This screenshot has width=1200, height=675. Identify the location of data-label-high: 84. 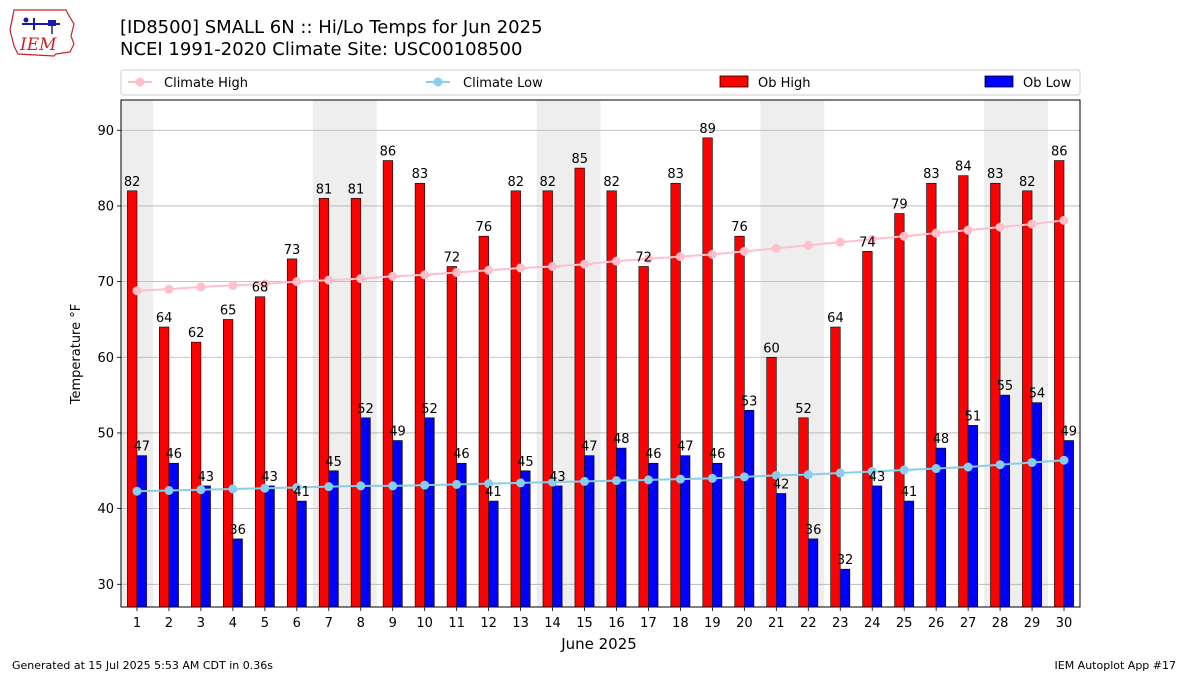
(963, 167).